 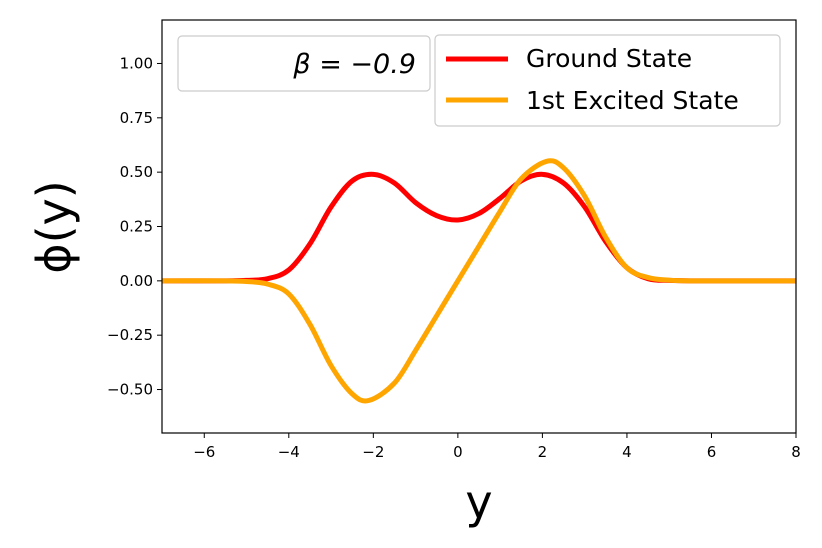 What do you see at coordinates (130, 390) in the screenshot?
I see `y-tick-label: −0.50` at bounding box center [130, 390].